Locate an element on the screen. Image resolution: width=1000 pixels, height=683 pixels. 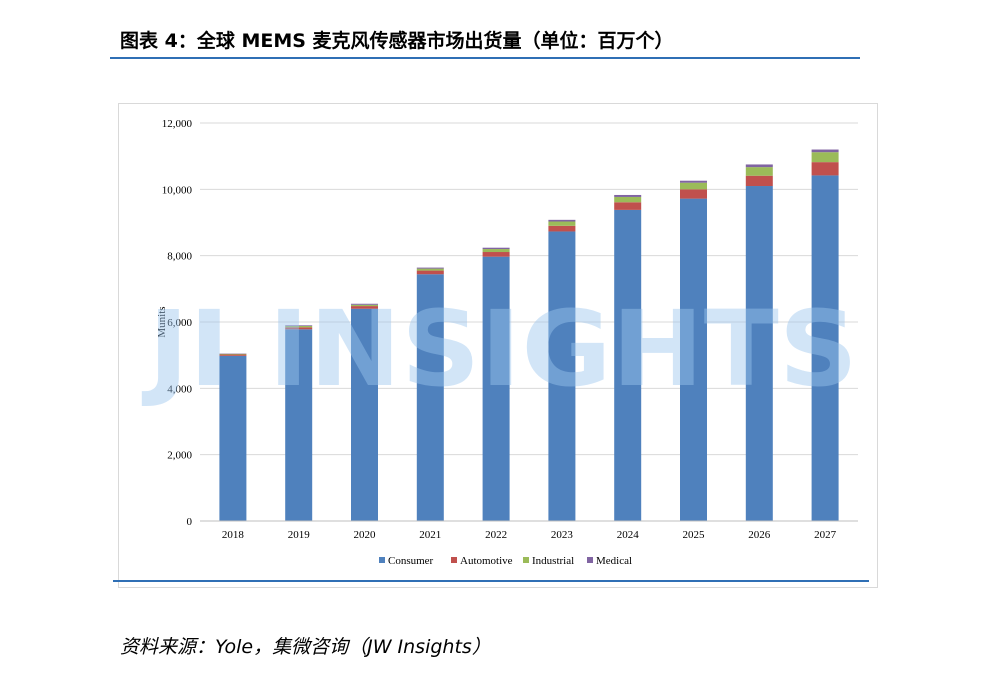
figure-title: 图表 4：全球 MEMS 麦克风传感器市场出货量（单位：百万个） is located at coordinates (397, 41).